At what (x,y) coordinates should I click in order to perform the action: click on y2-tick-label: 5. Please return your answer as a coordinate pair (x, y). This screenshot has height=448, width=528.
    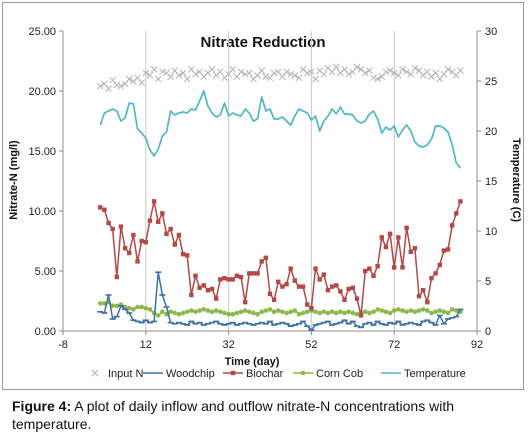
    Looking at the image, I should click on (488, 282).